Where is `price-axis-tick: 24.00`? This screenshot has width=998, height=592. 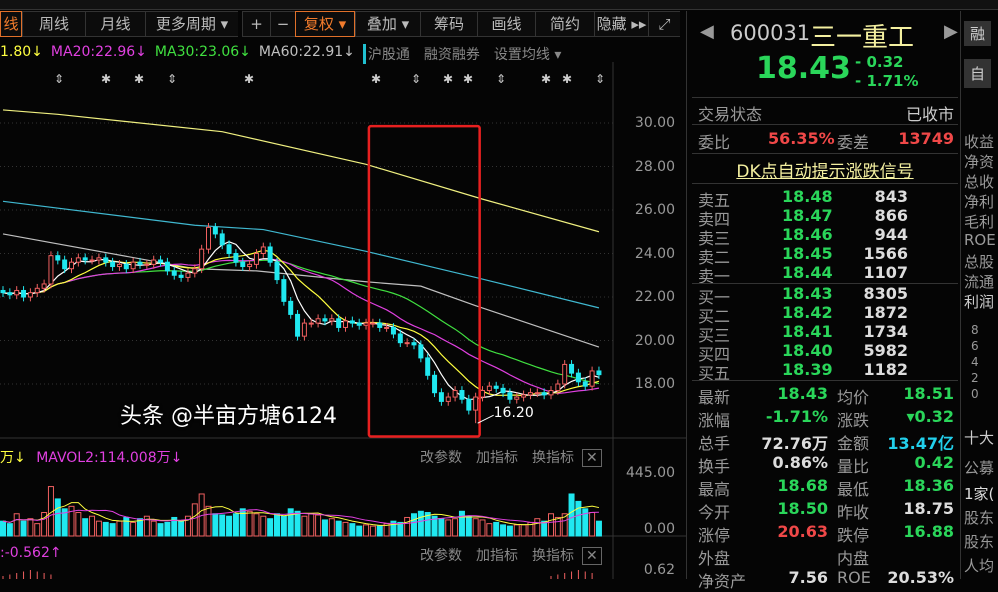
price-axis-tick: 24.00 is located at coordinates (654, 253).